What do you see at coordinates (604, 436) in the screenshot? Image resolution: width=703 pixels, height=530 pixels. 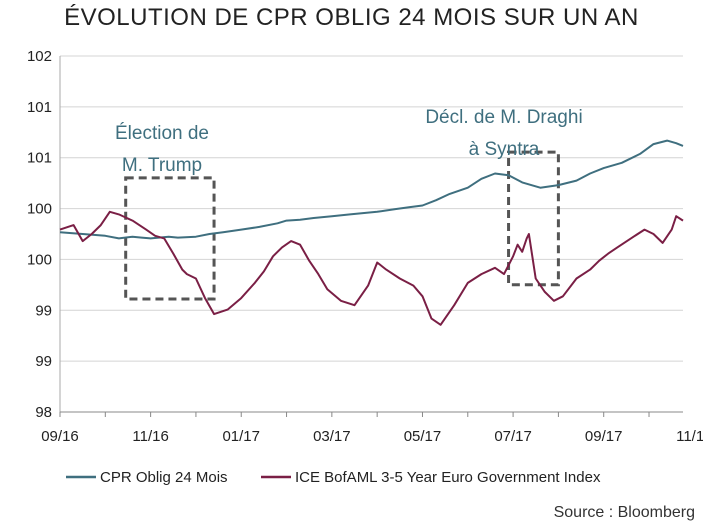 I see `x-tick-label: 09/17` at bounding box center [604, 436].